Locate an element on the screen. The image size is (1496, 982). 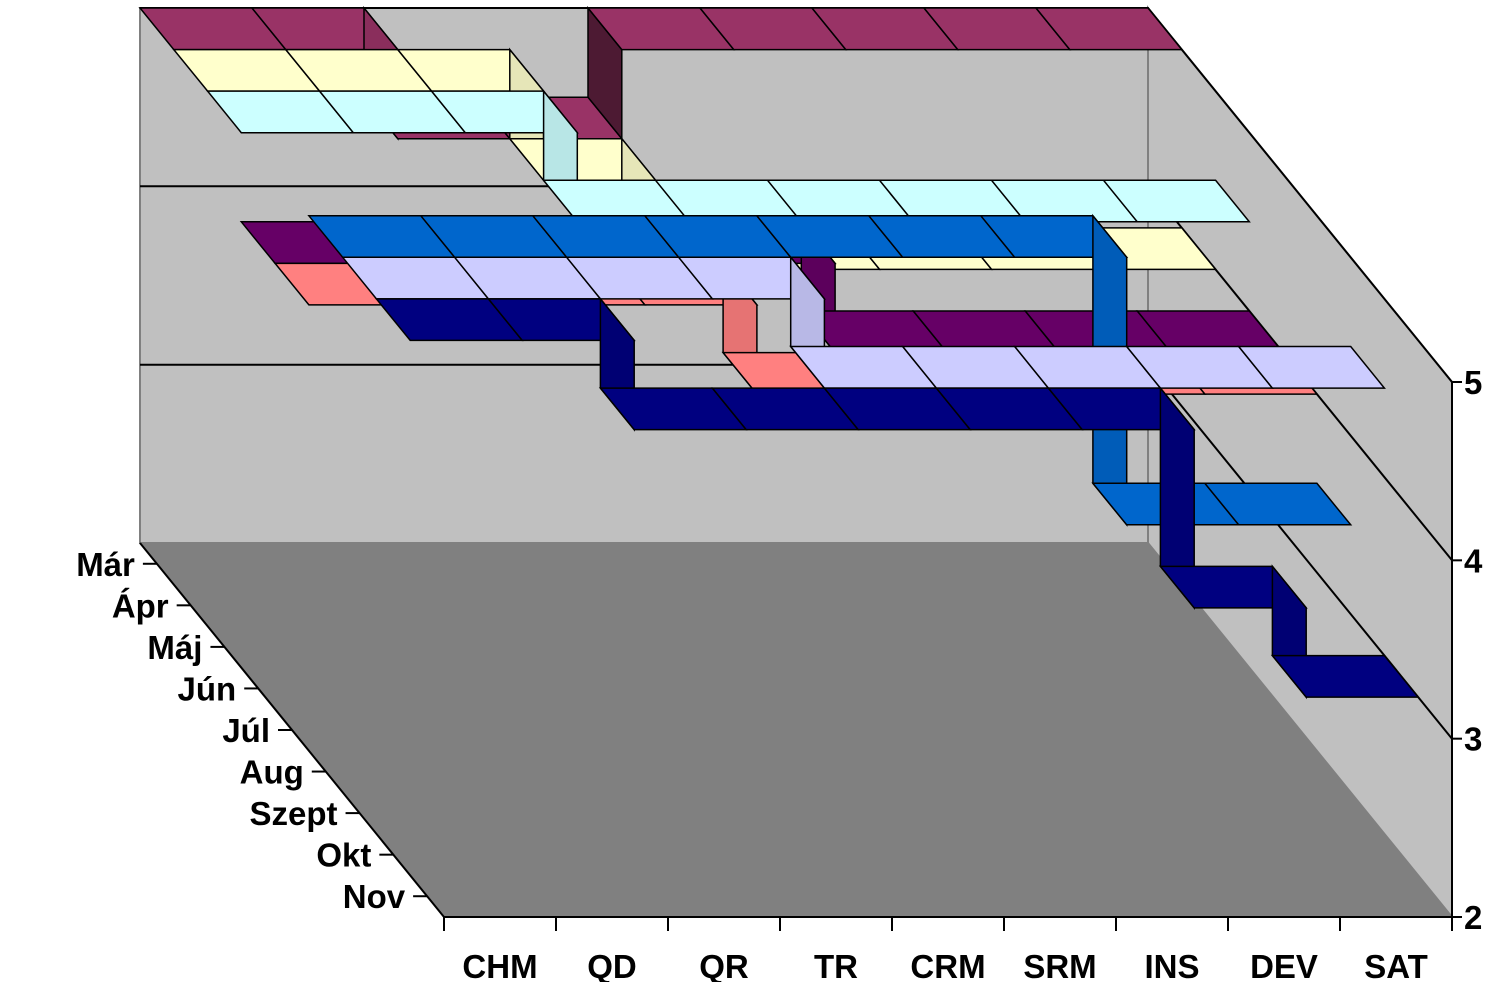
category-label: TR is located at coordinates (836, 965).